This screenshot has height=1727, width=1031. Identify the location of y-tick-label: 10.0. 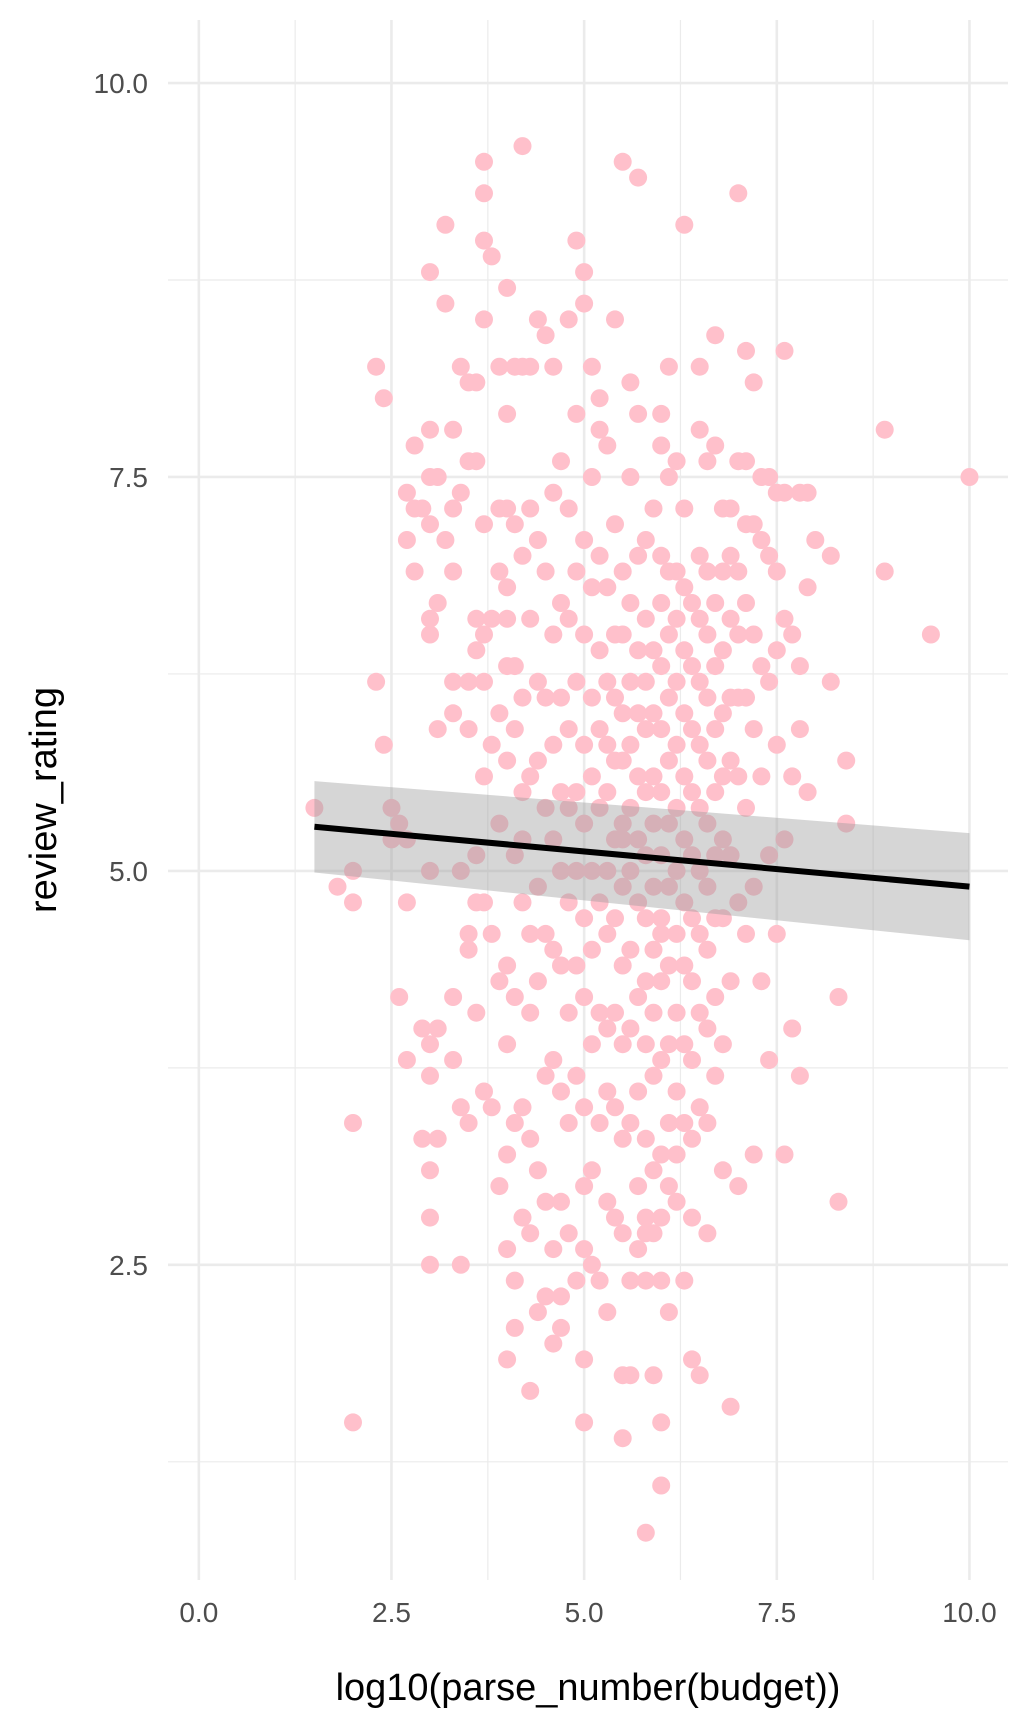
(121, 83).